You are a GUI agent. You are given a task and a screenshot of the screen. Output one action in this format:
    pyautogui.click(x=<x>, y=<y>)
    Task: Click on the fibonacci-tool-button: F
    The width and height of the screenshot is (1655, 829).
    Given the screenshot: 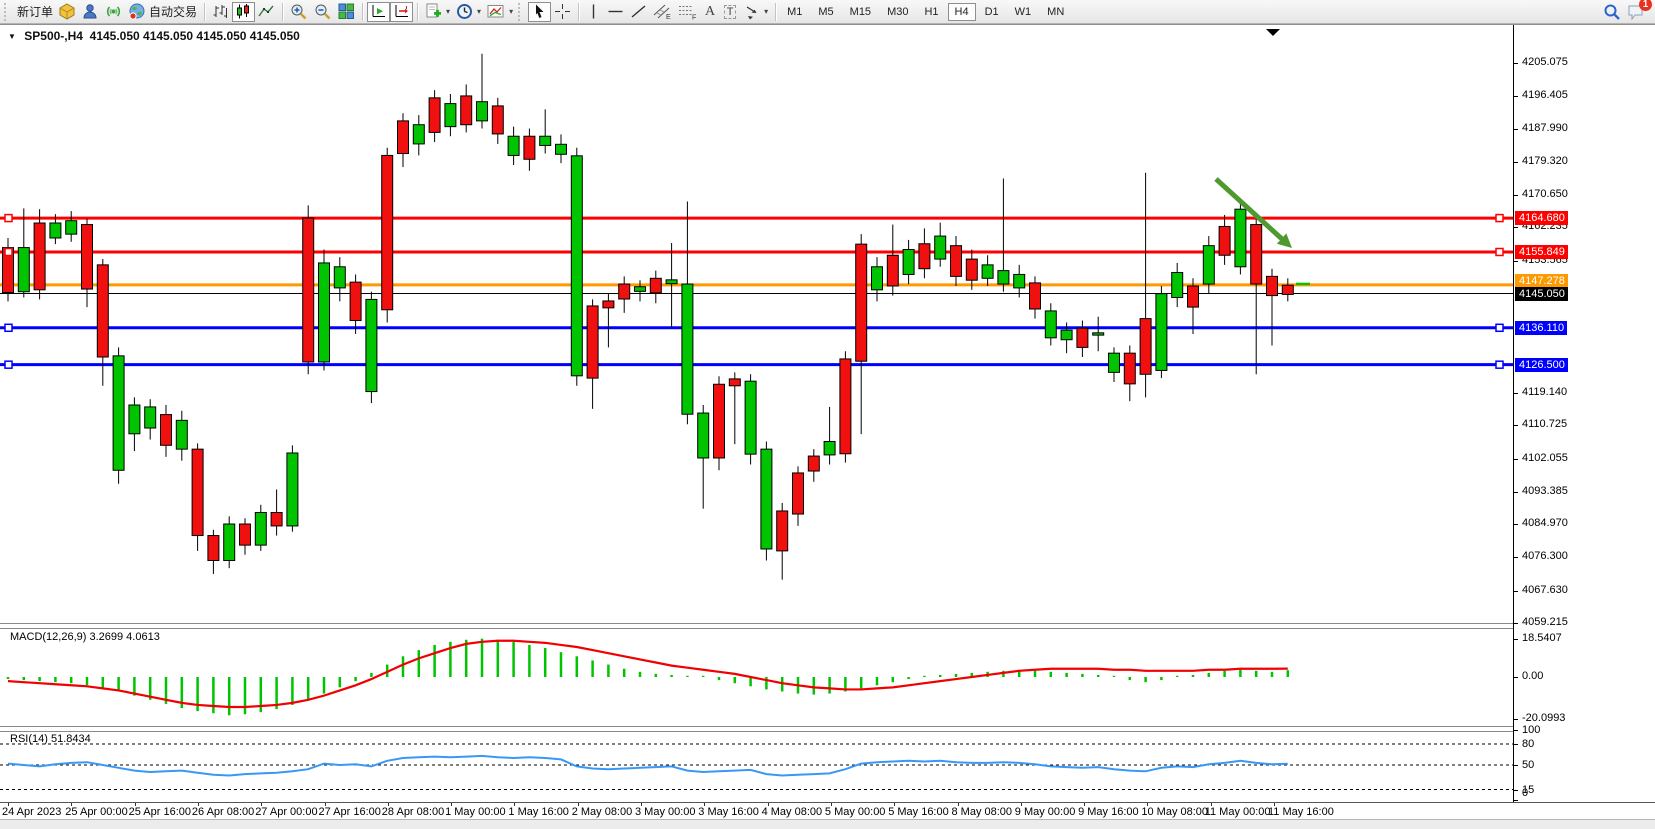 What is the action you would take?
    pyautogui.click(x=687, y=12)
    